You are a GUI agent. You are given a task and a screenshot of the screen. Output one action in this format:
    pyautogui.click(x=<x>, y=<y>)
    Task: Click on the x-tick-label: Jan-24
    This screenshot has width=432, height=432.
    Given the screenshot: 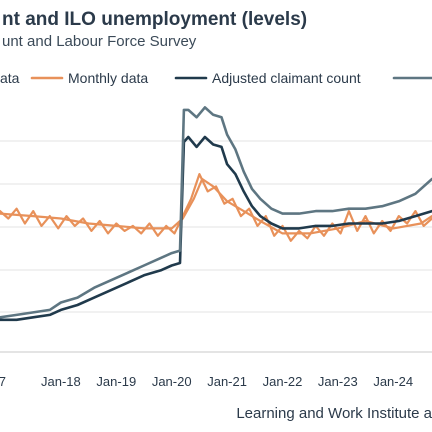 What is the action you would take?
    pyautogui.click(x=393, y=381)
    